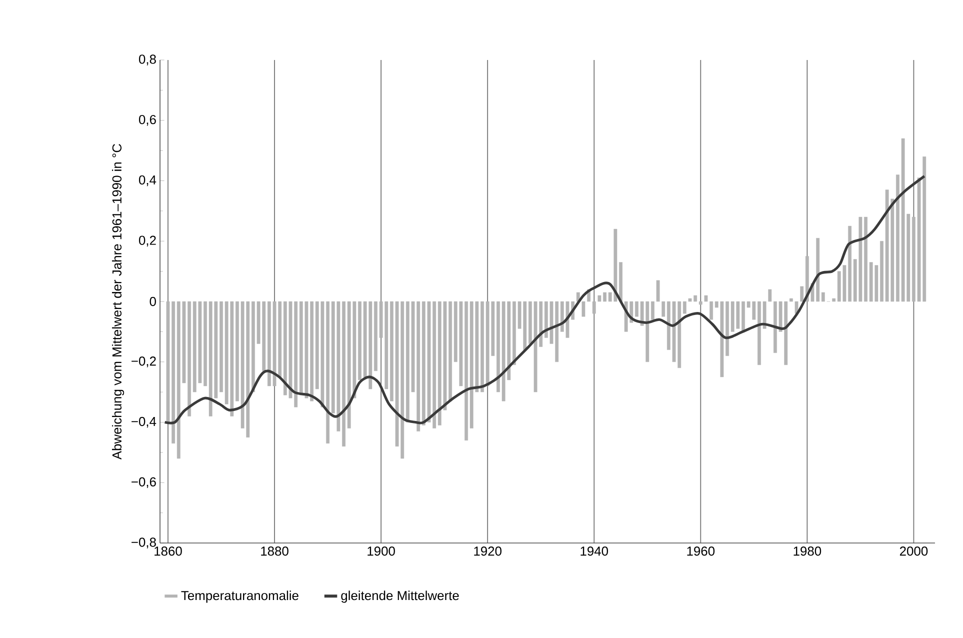 The height and width of the screenshot is (638, 963). What do you see at coordinates (153, 301) in the screenshot?
I see `y-tick-label: 0` at bounding box center [153, 301].